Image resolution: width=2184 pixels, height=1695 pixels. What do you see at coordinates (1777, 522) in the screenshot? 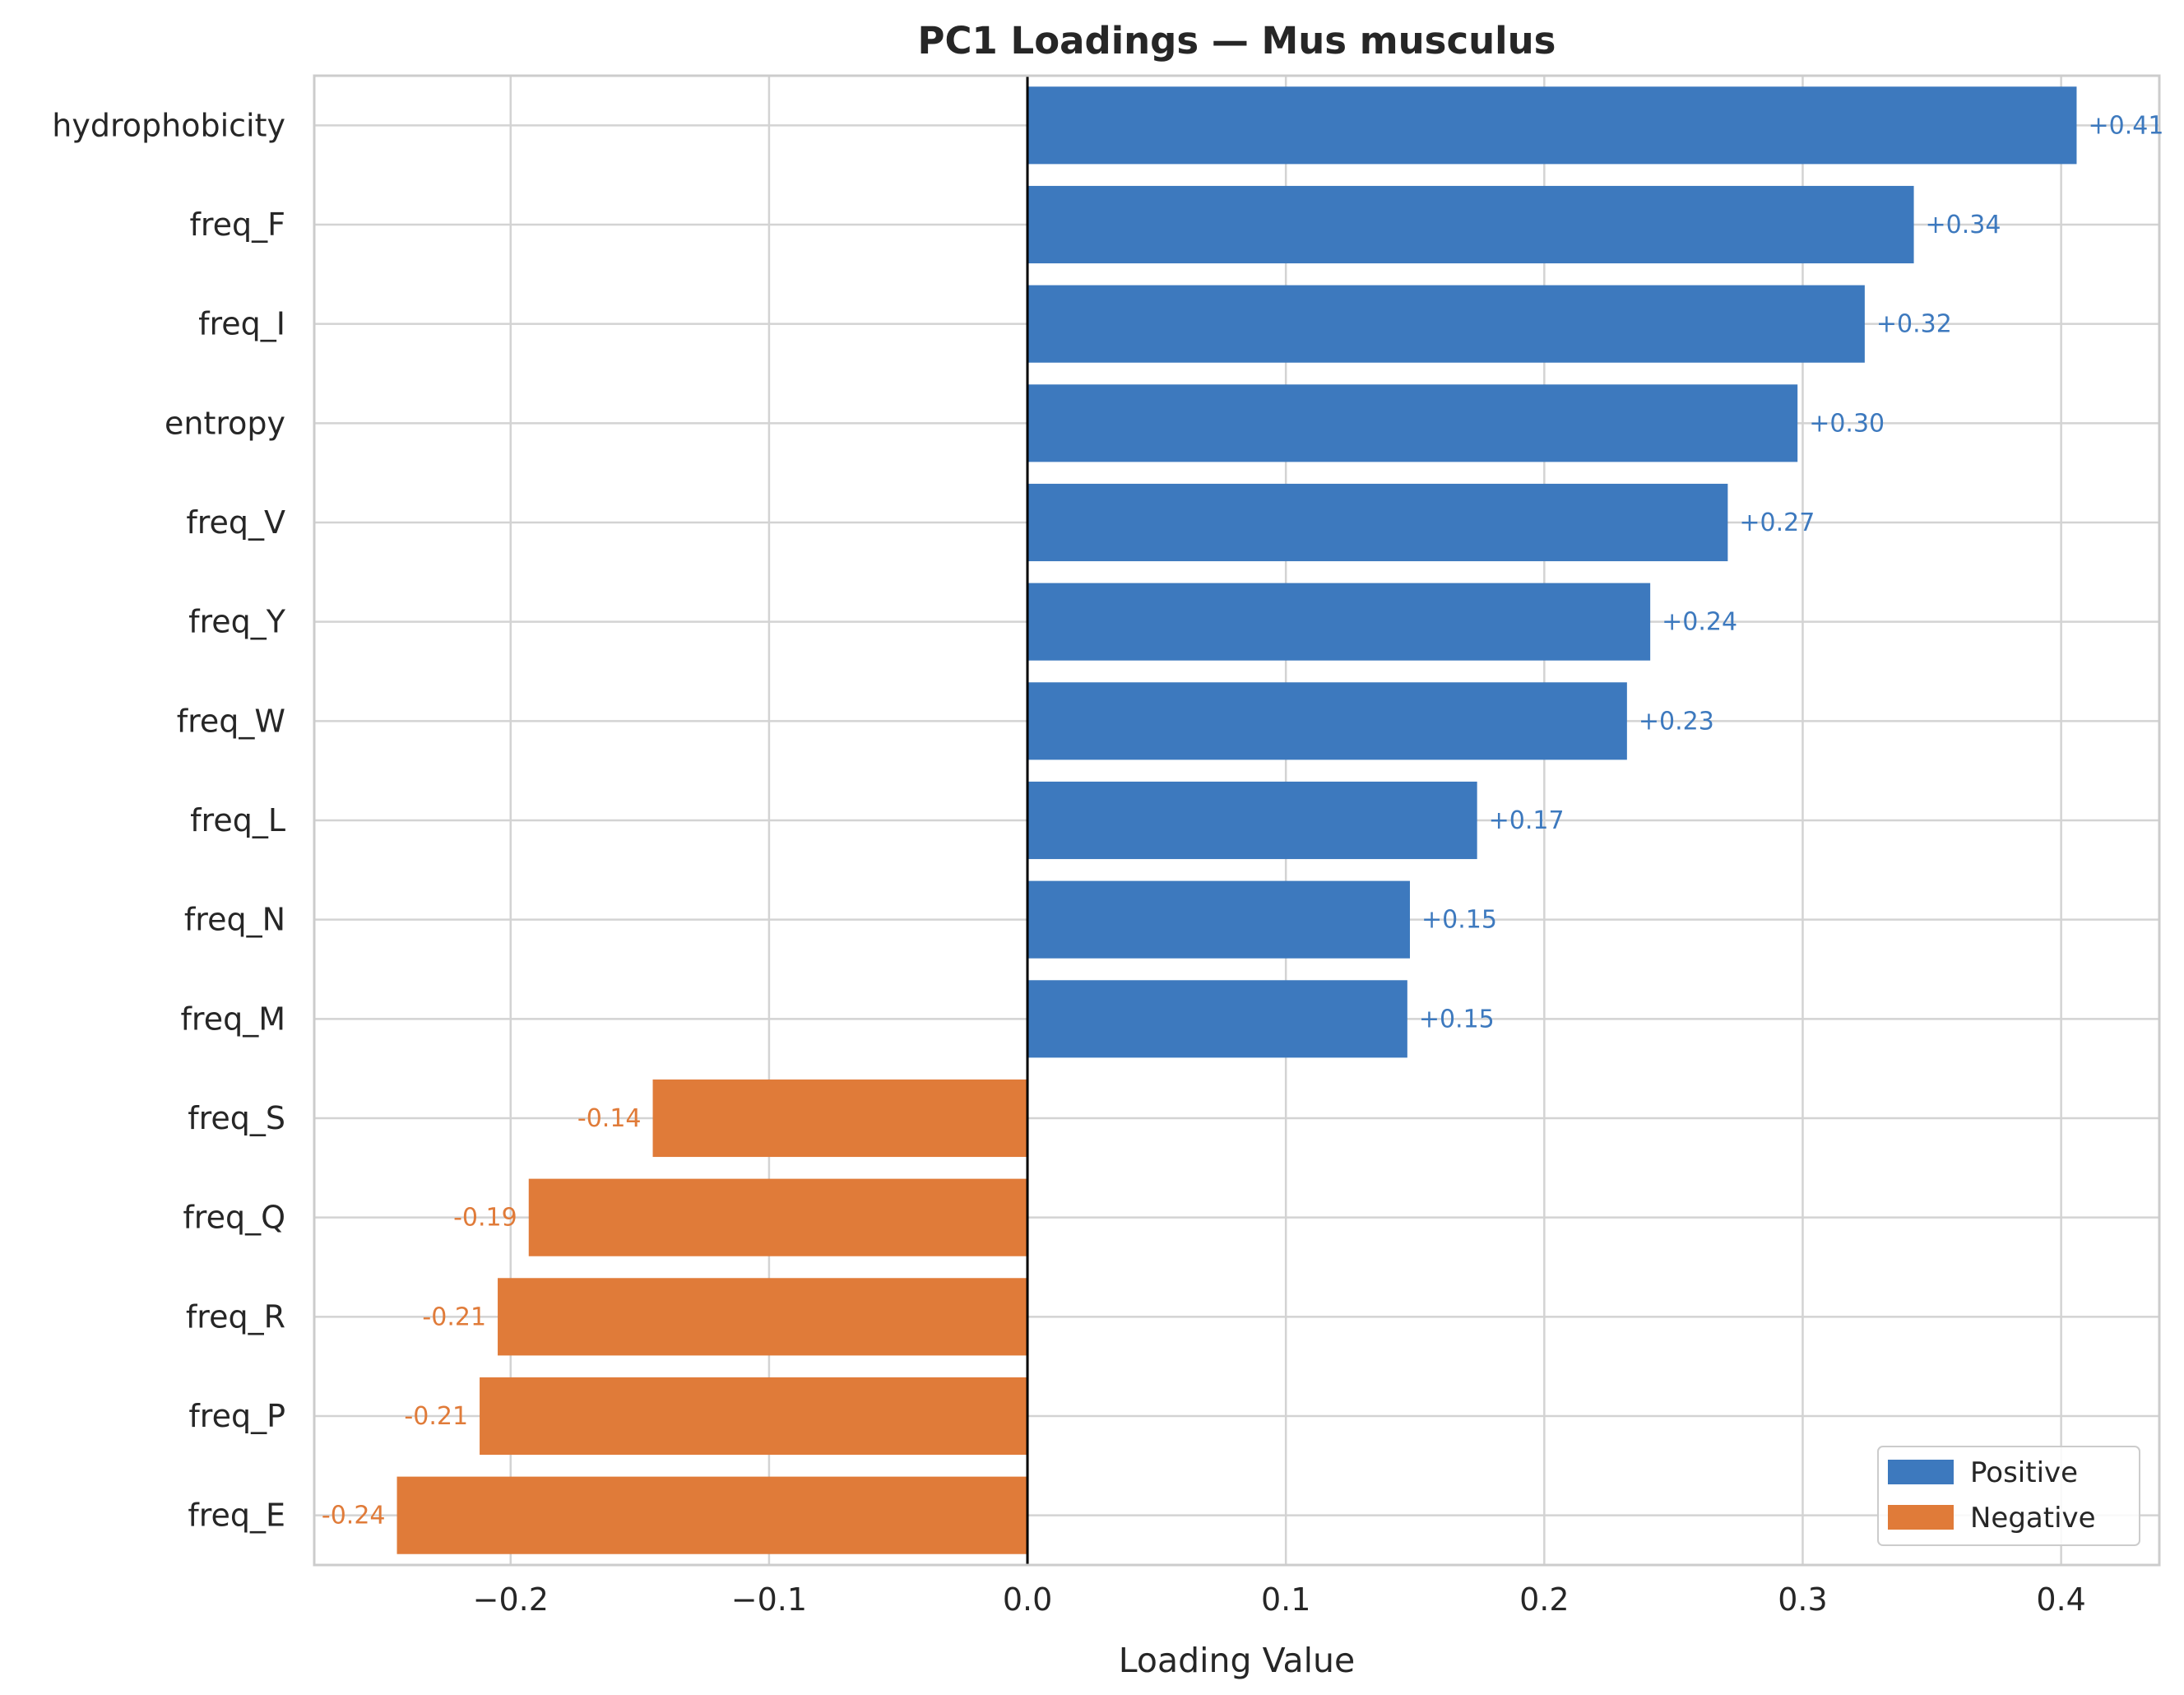
I see `bar-value-label: +0.27` at bounding box center [1777, 522].